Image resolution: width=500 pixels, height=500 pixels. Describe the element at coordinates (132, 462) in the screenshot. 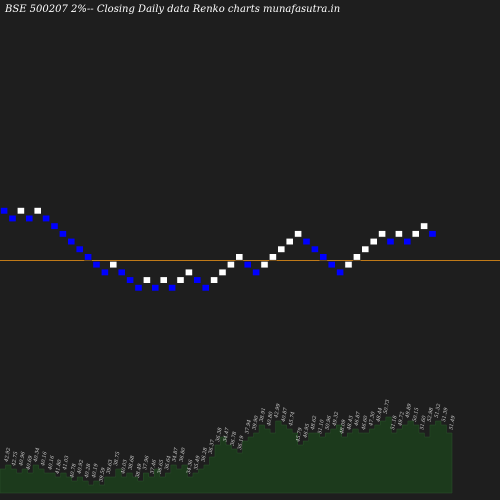

I see `volume-value-label: 38.68` at that location.